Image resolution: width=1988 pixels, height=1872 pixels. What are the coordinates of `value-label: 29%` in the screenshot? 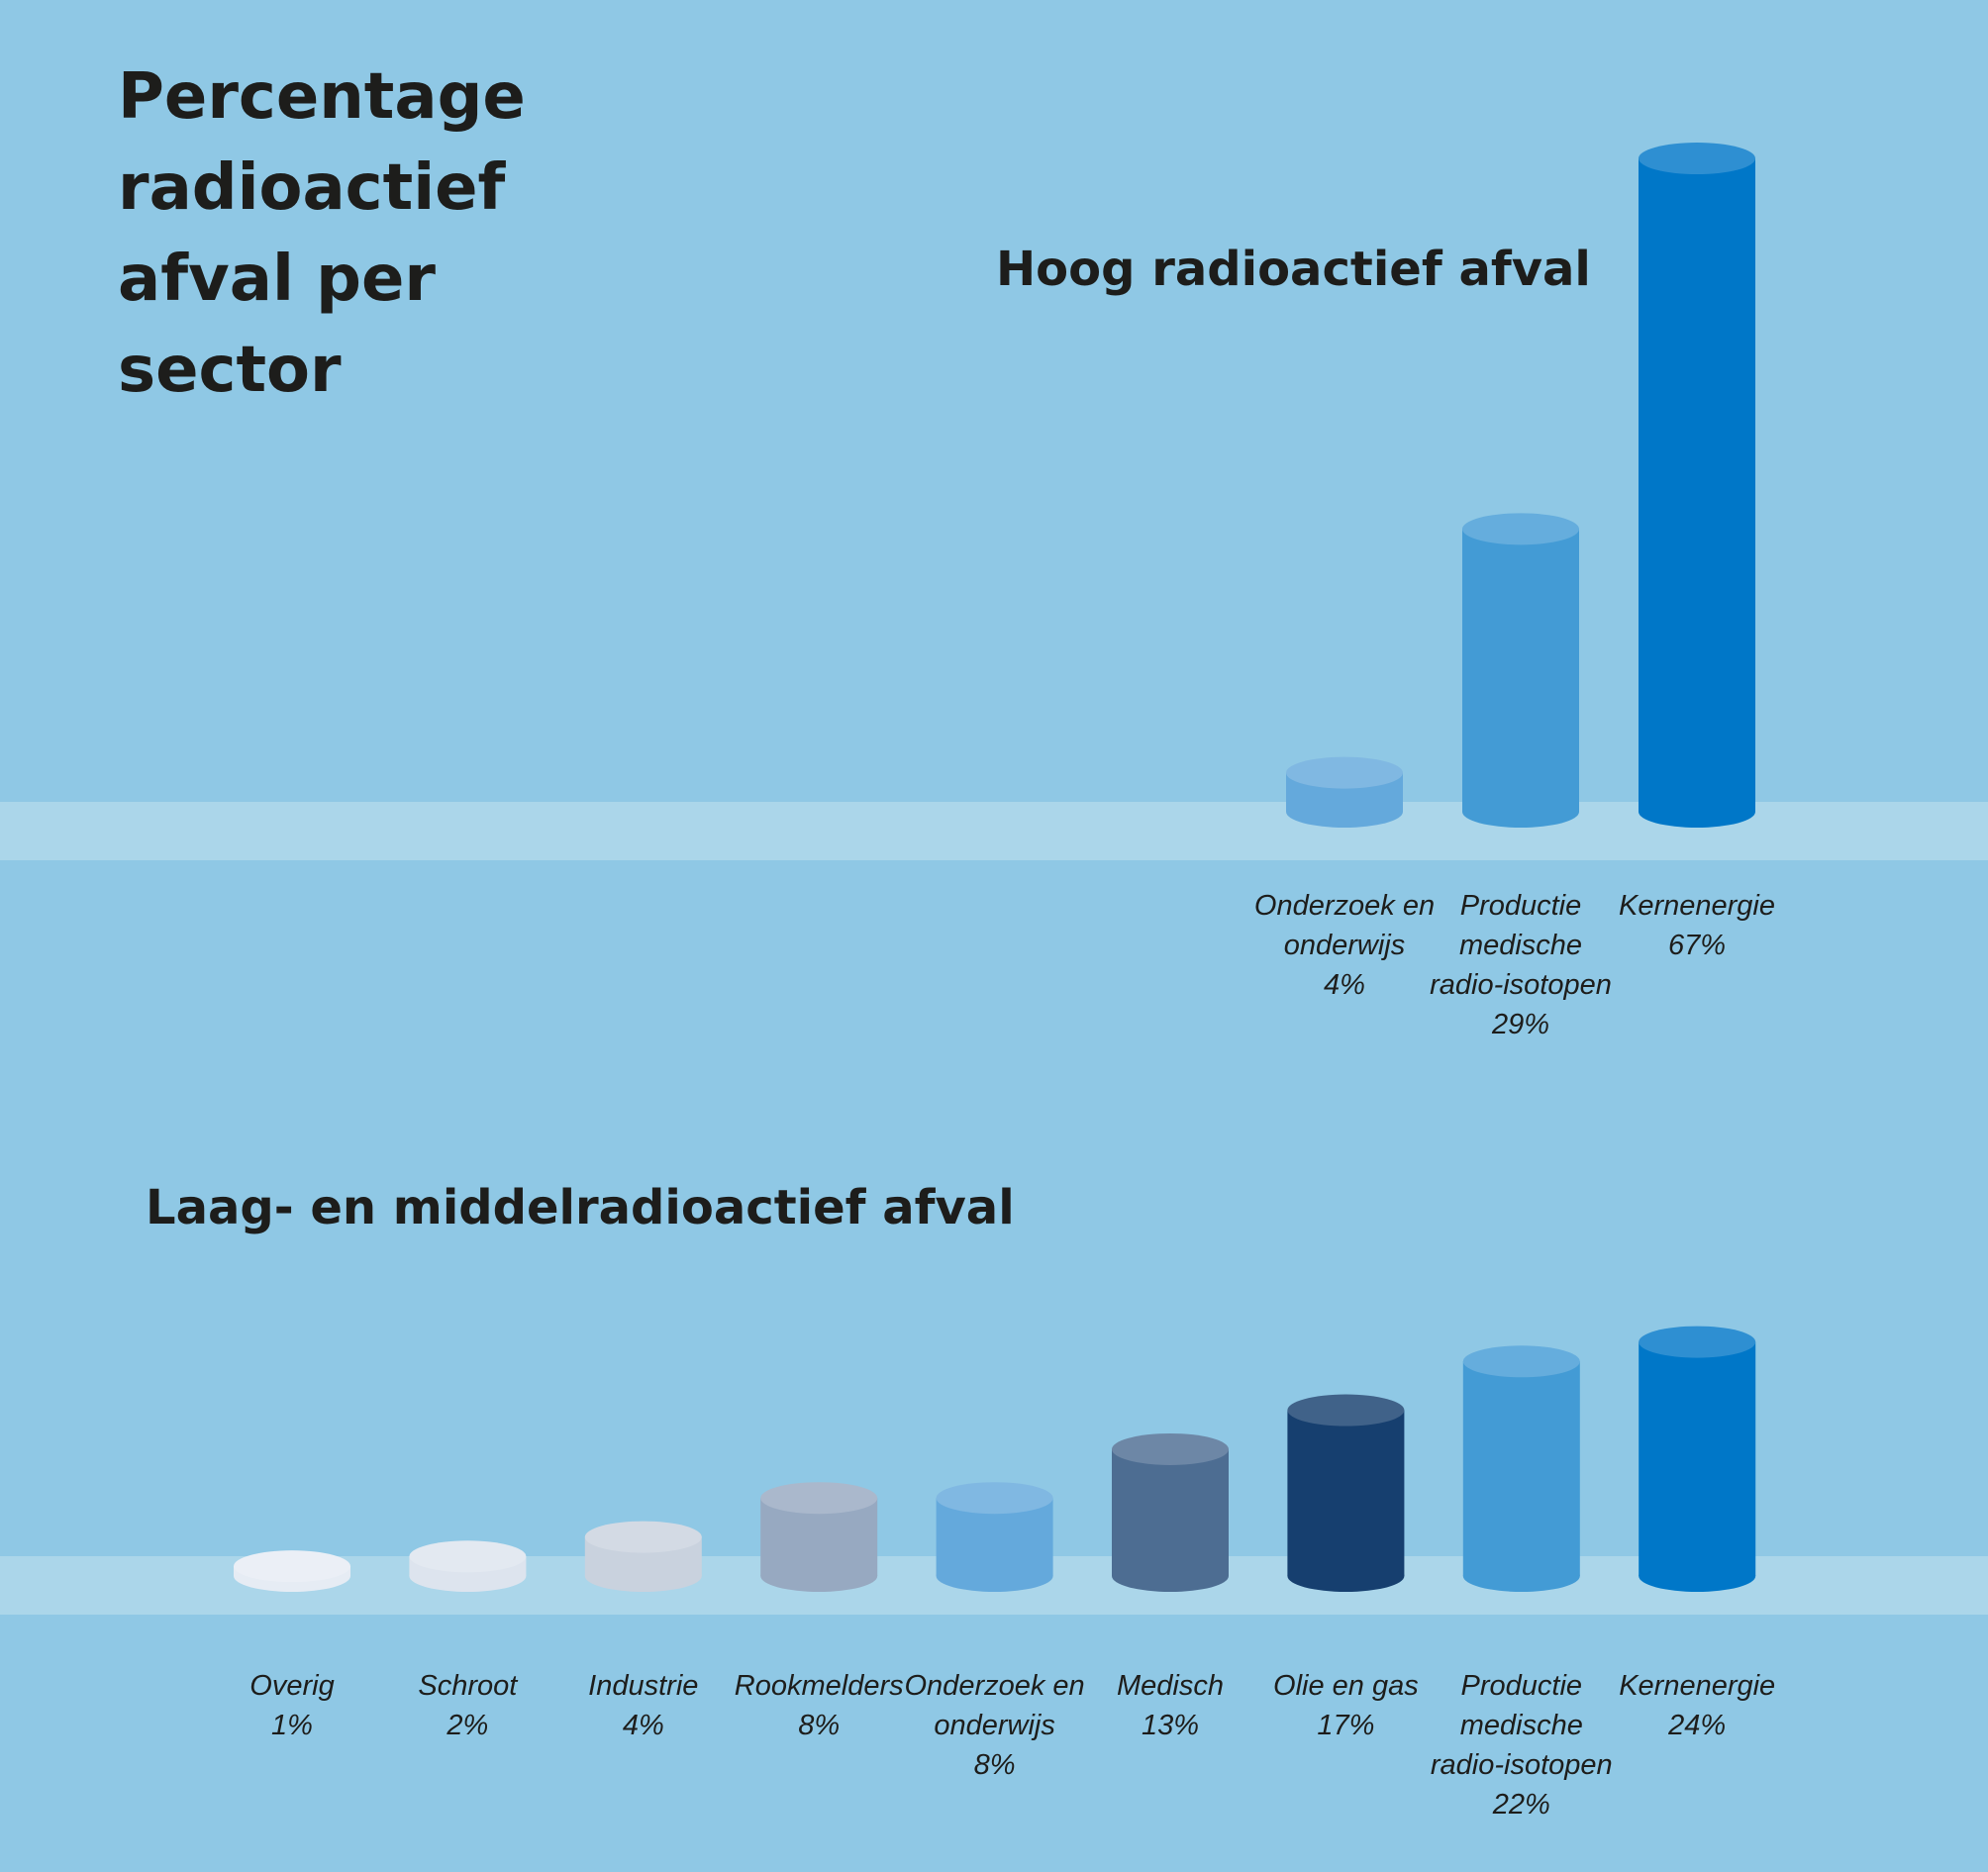 It's located at (1520, 1024).